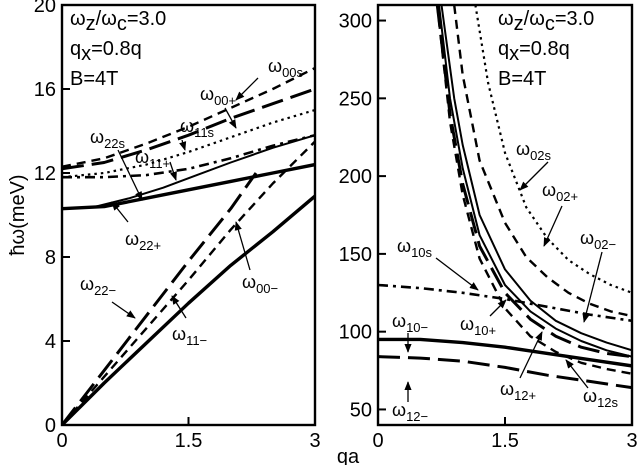  I want to click on curve-label-omegaminus10s: ω10s, so click(415, 248).